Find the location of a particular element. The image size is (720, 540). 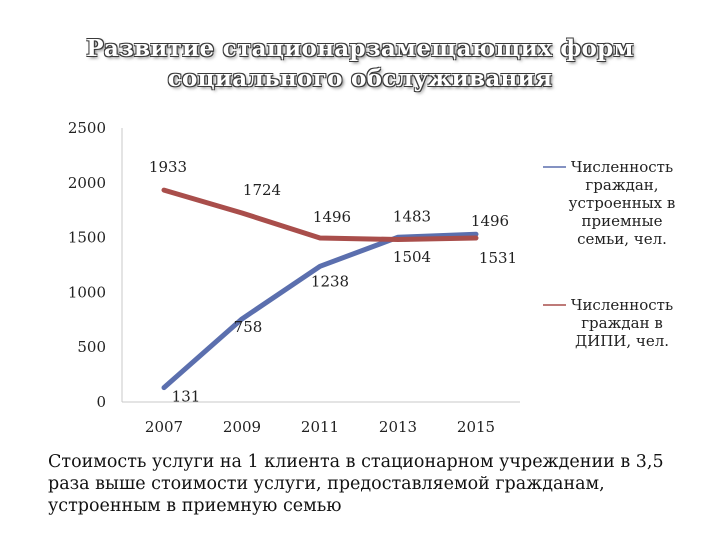

legend-label-1: Численность is located at coordinates (622, 167).